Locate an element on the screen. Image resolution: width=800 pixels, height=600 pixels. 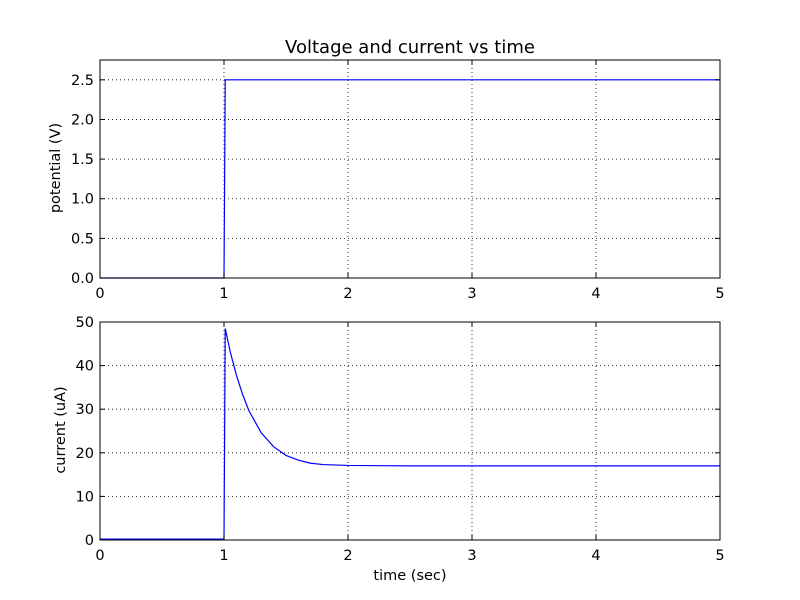
voltage-y-tick-label: 2.5 is located at coordinates (82, 81).